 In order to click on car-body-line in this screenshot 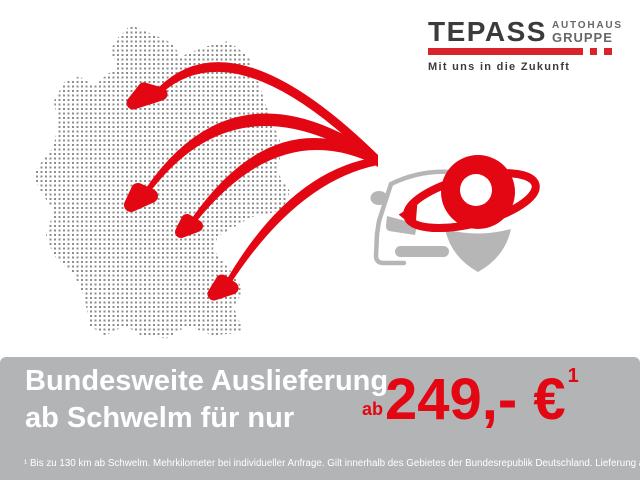, I will do `click(390, 223)`.